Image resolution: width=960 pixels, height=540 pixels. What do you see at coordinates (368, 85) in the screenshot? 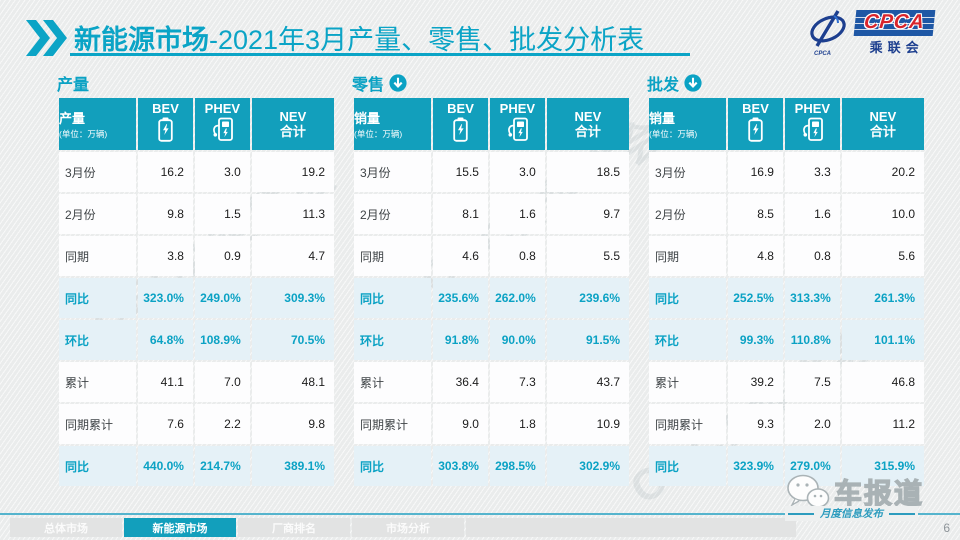
I see `section-title: 零售` at bounding box center [368, 85].